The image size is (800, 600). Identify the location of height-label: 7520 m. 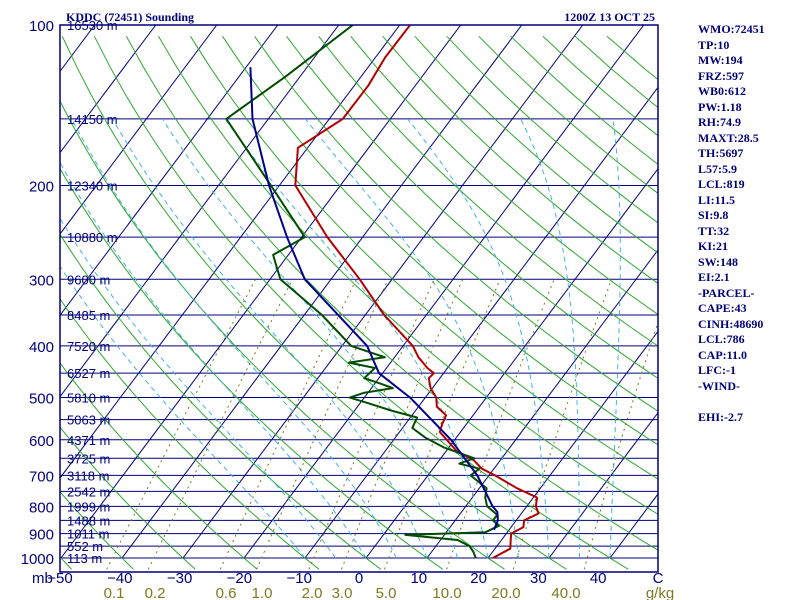
(88, 346).